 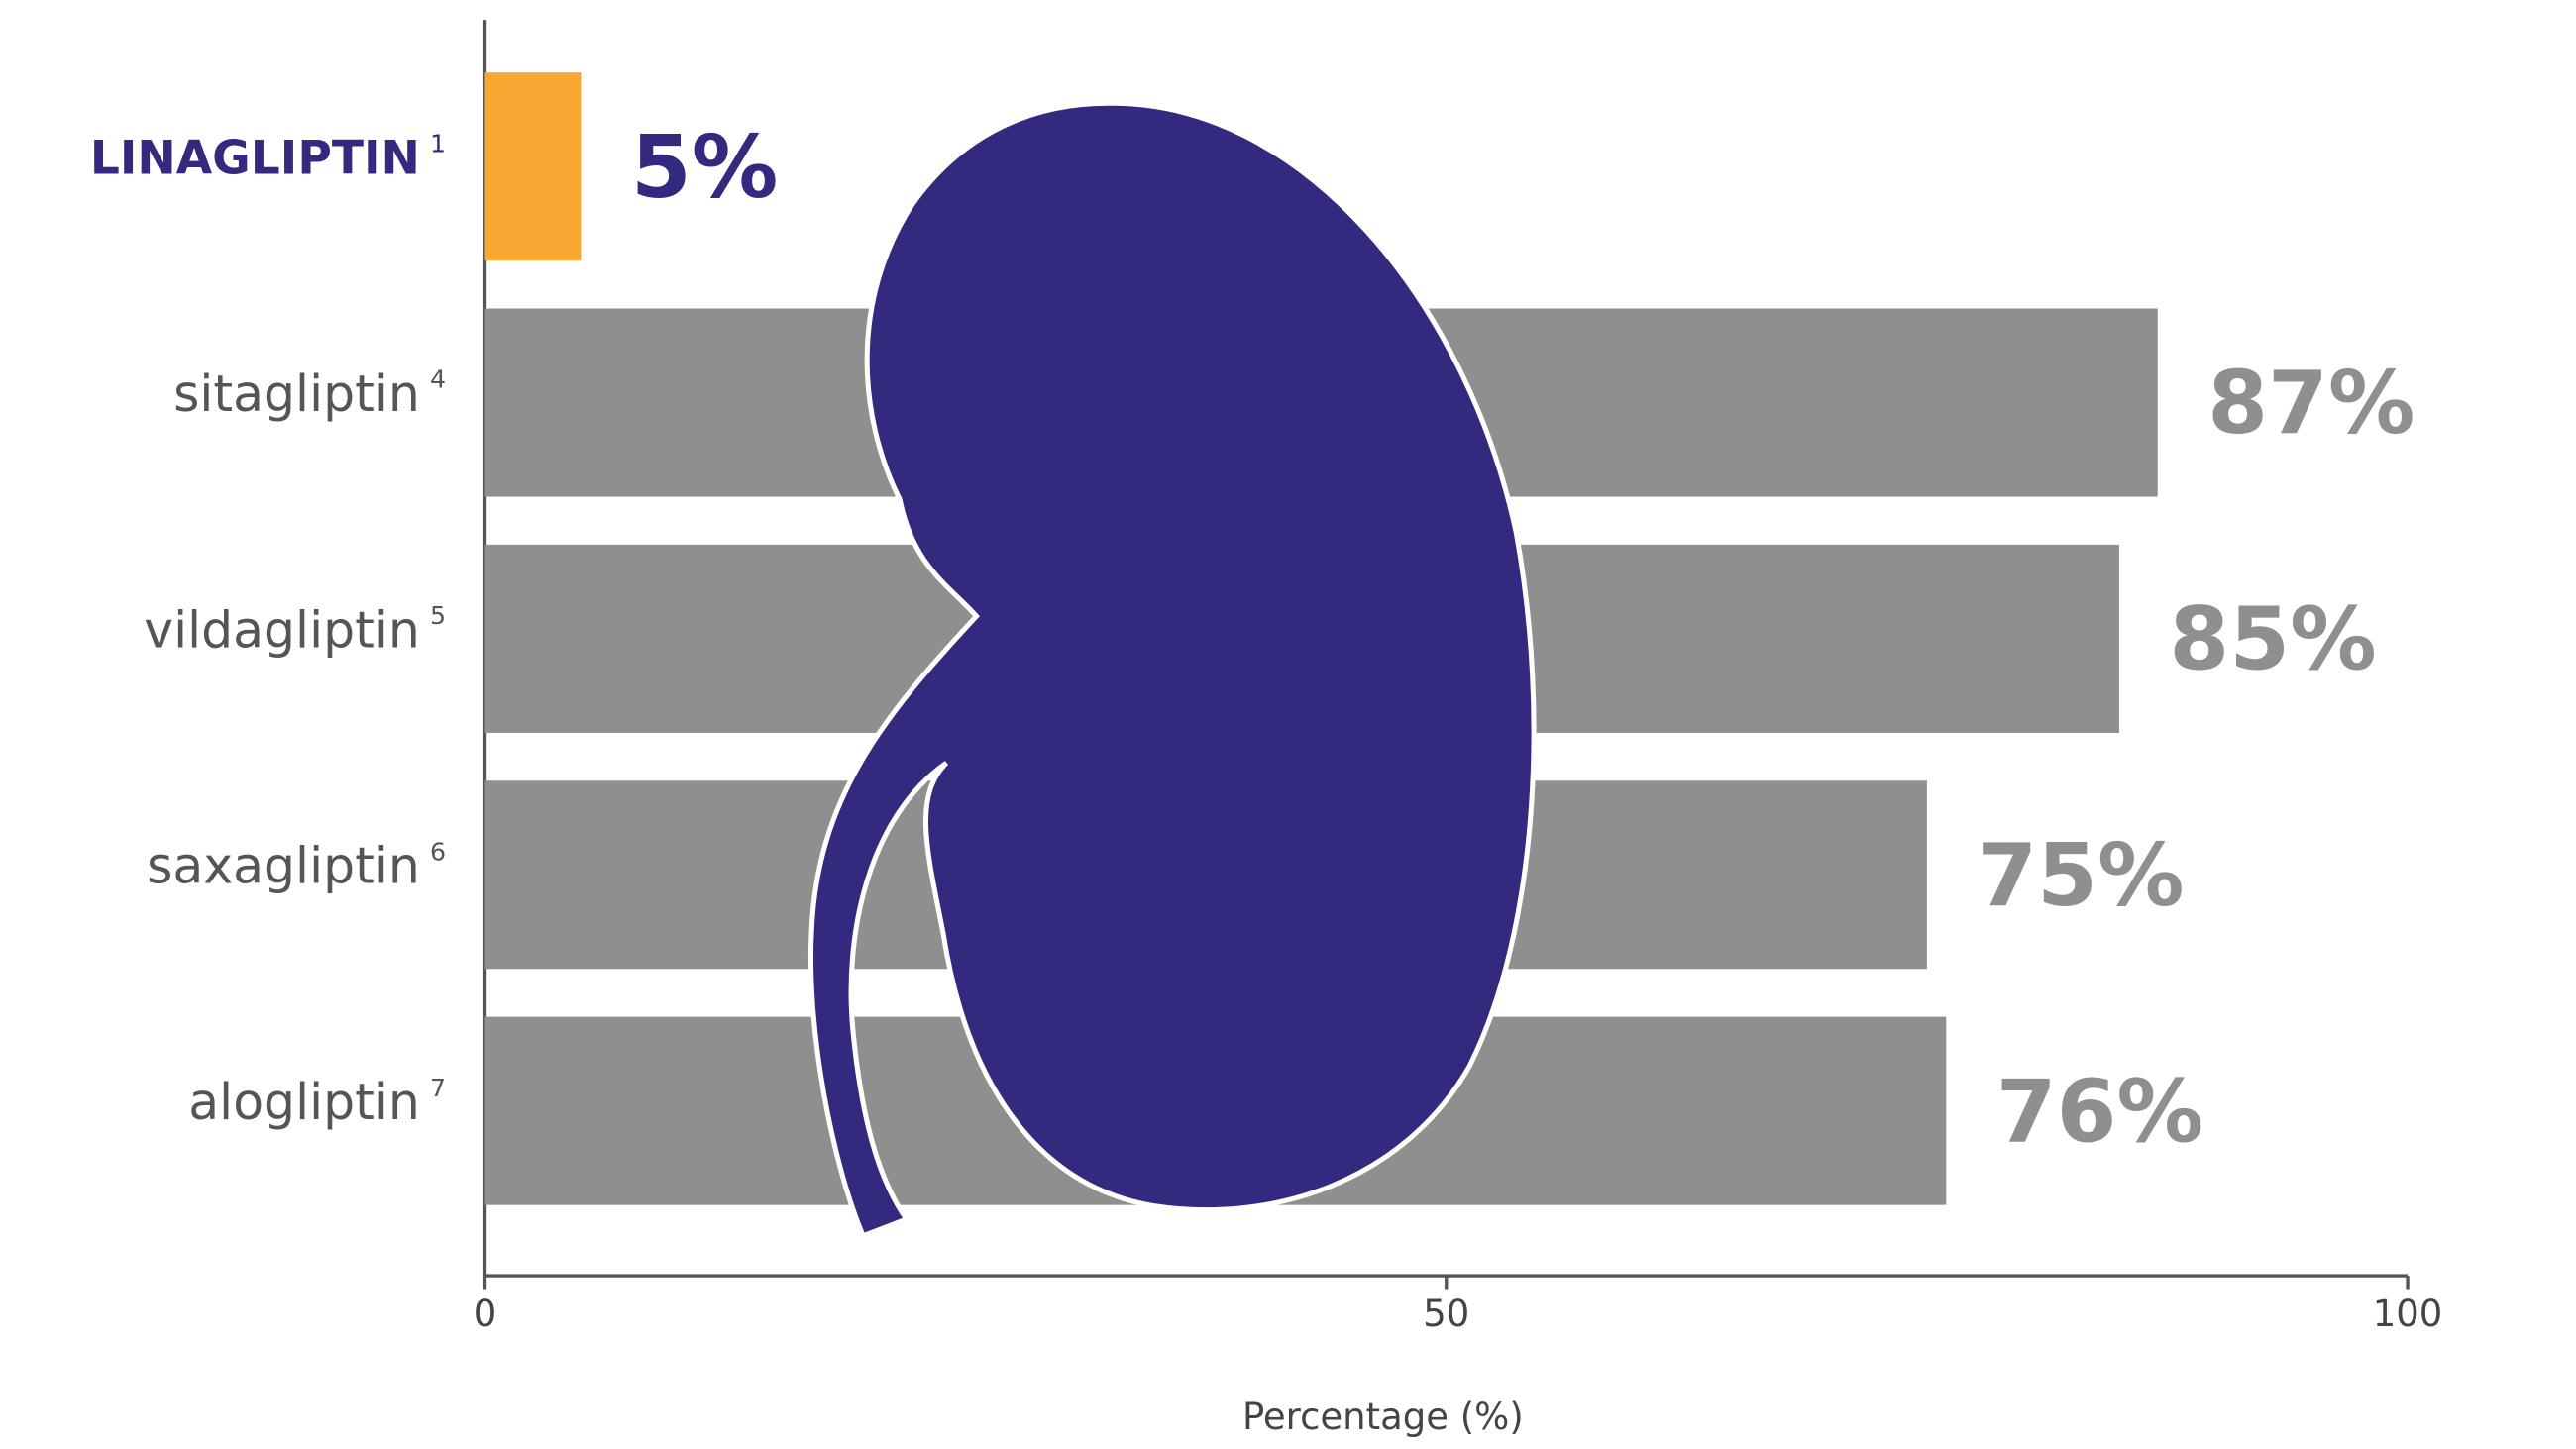 I want to click on category-label: alogliptin, so click(x=304, y=1102).